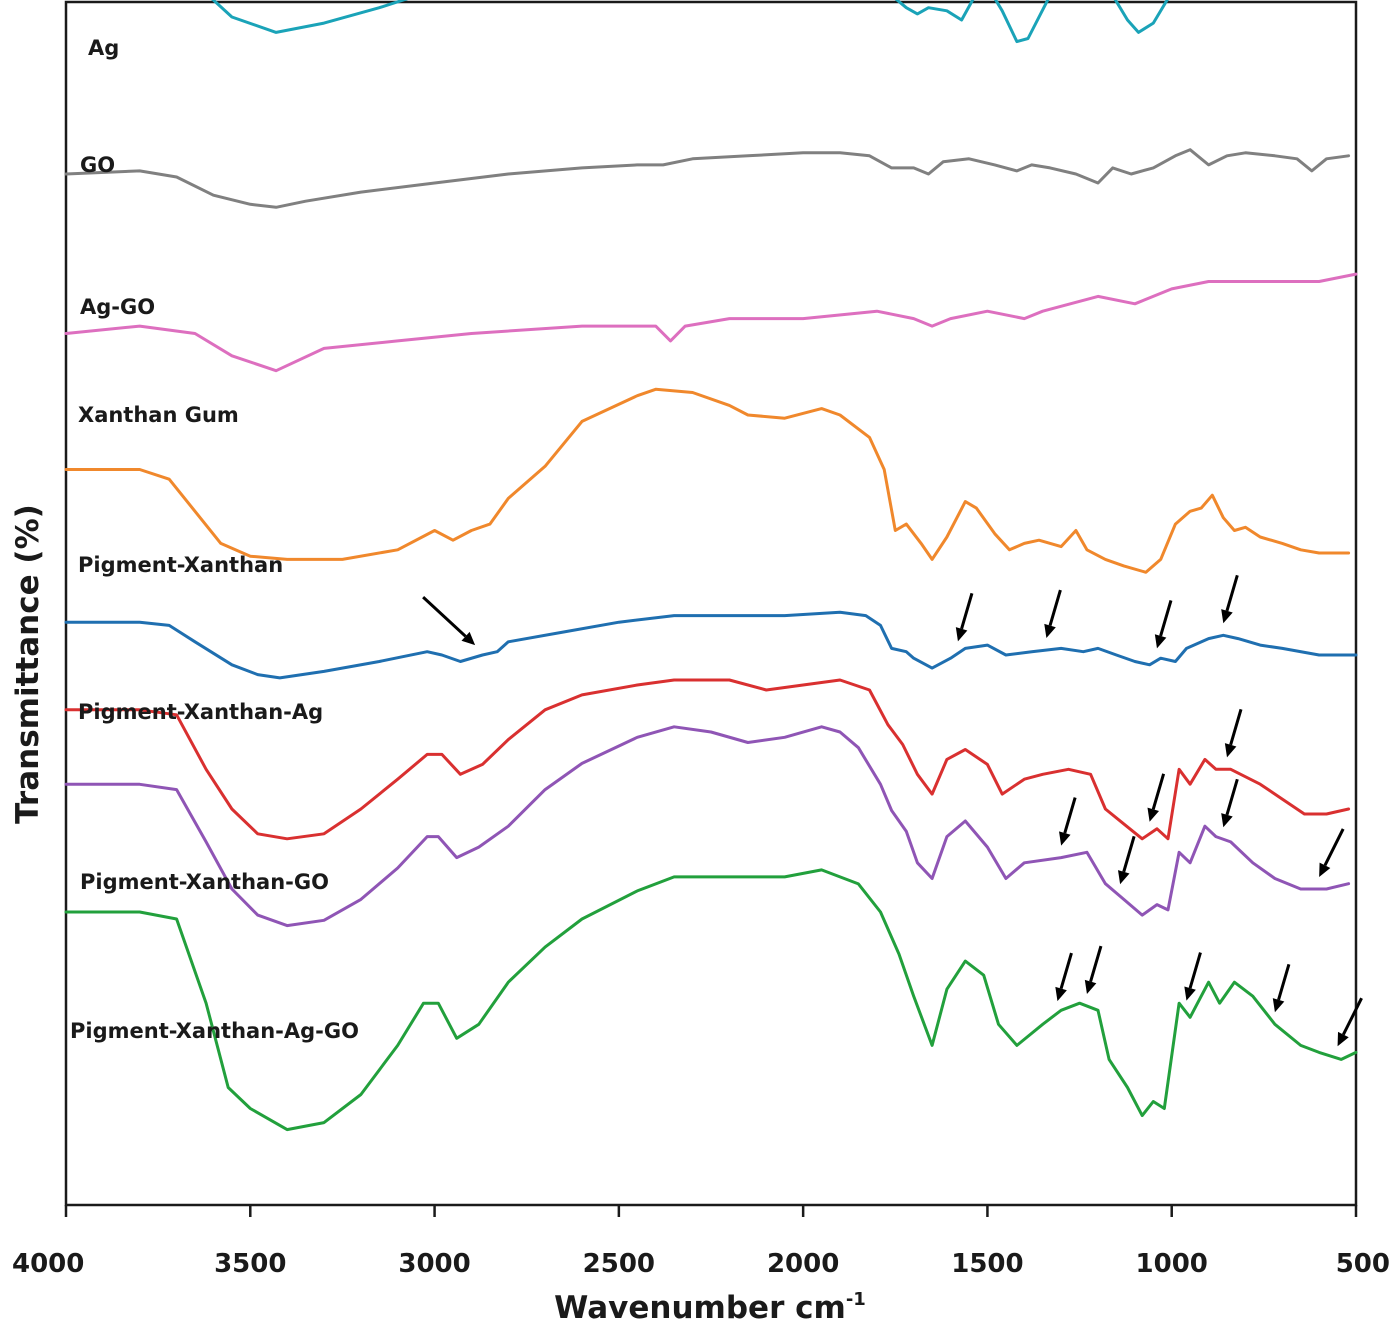 The width and height of the screenshot is (1397, 1331). I want to click on series-line-ag, so click(690, 22).